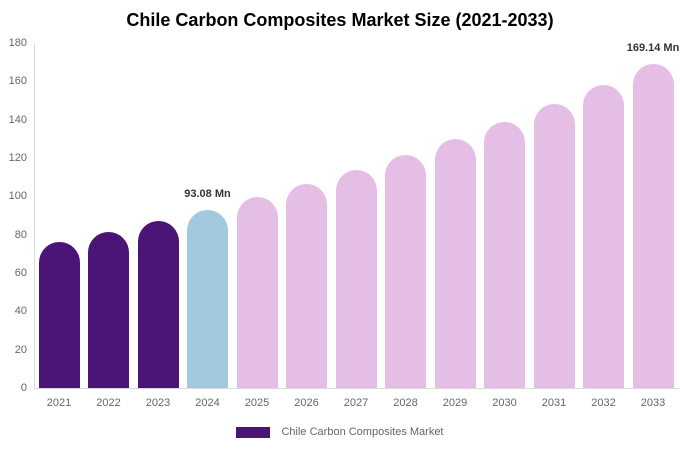 The image size is (680, 450). I want to click on legend: Chile Carbon Composites Market, so click(340, 432).